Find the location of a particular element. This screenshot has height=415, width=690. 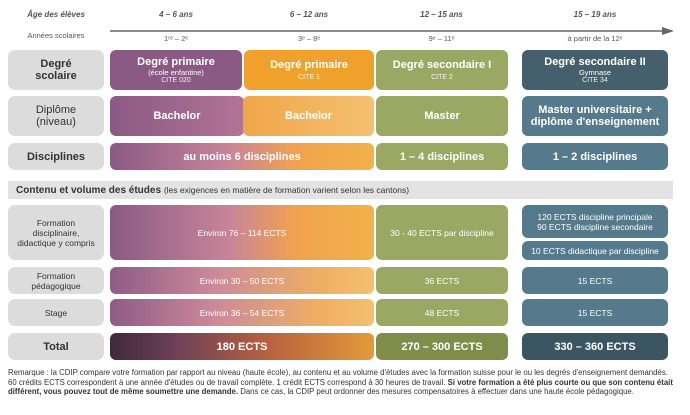

disciplines-text: au moins 6 disciplines is located at coordinates (242, 156).